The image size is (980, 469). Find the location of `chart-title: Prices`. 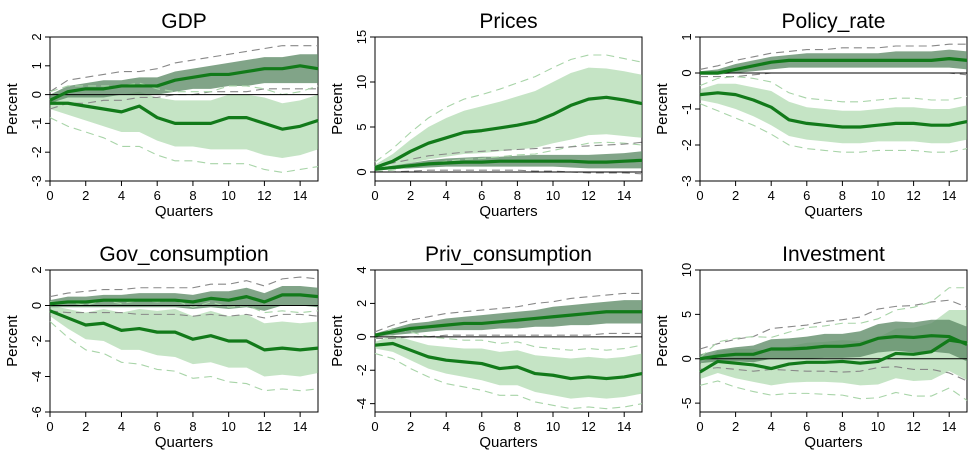

chart-title: Prices is located at coordinates (508, 21).